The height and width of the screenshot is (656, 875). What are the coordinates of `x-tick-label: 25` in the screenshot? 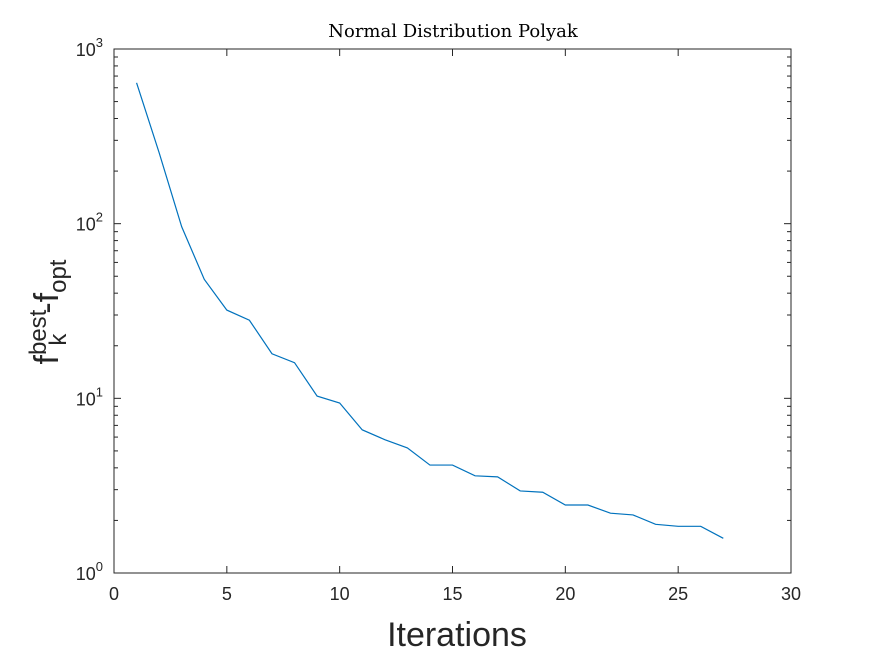 It's located at (678, 594).